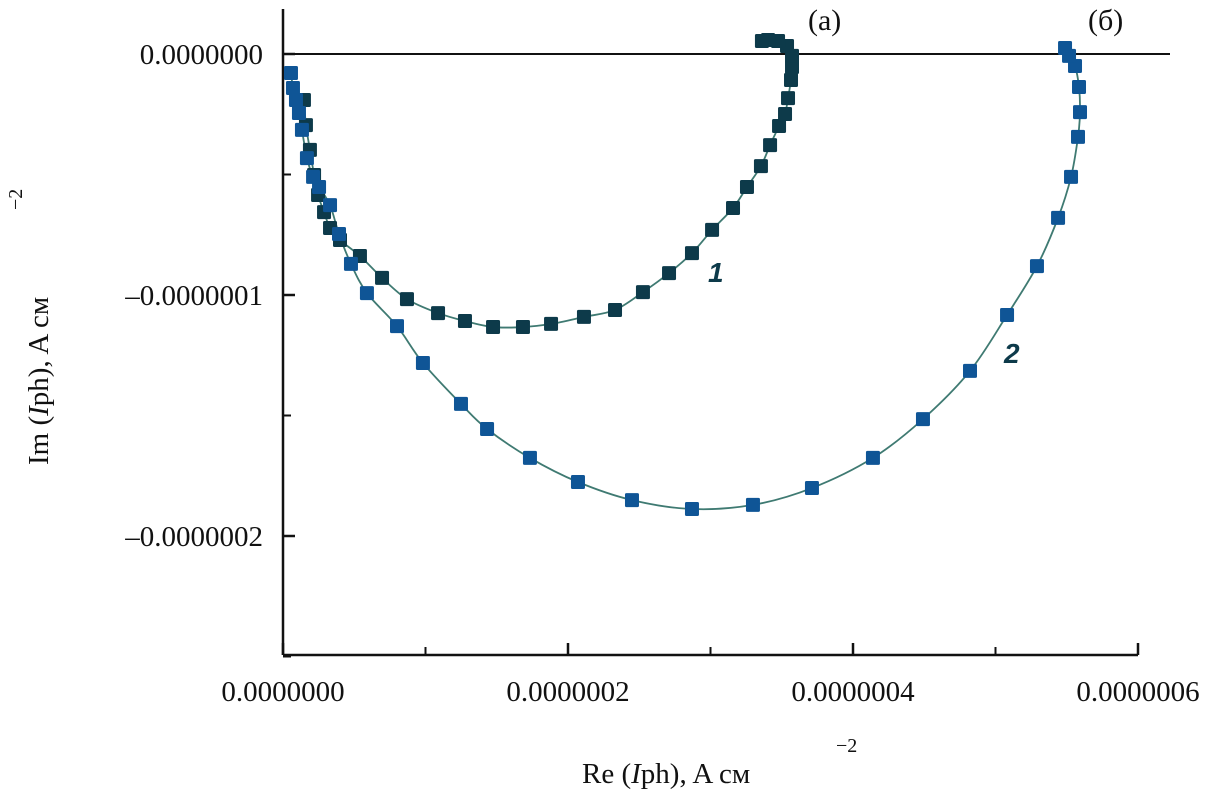 Image resolution: width=1221 pixels, height=811 pixels. I want to click on x-axis-label-exponent: −2, so click(846, 746).